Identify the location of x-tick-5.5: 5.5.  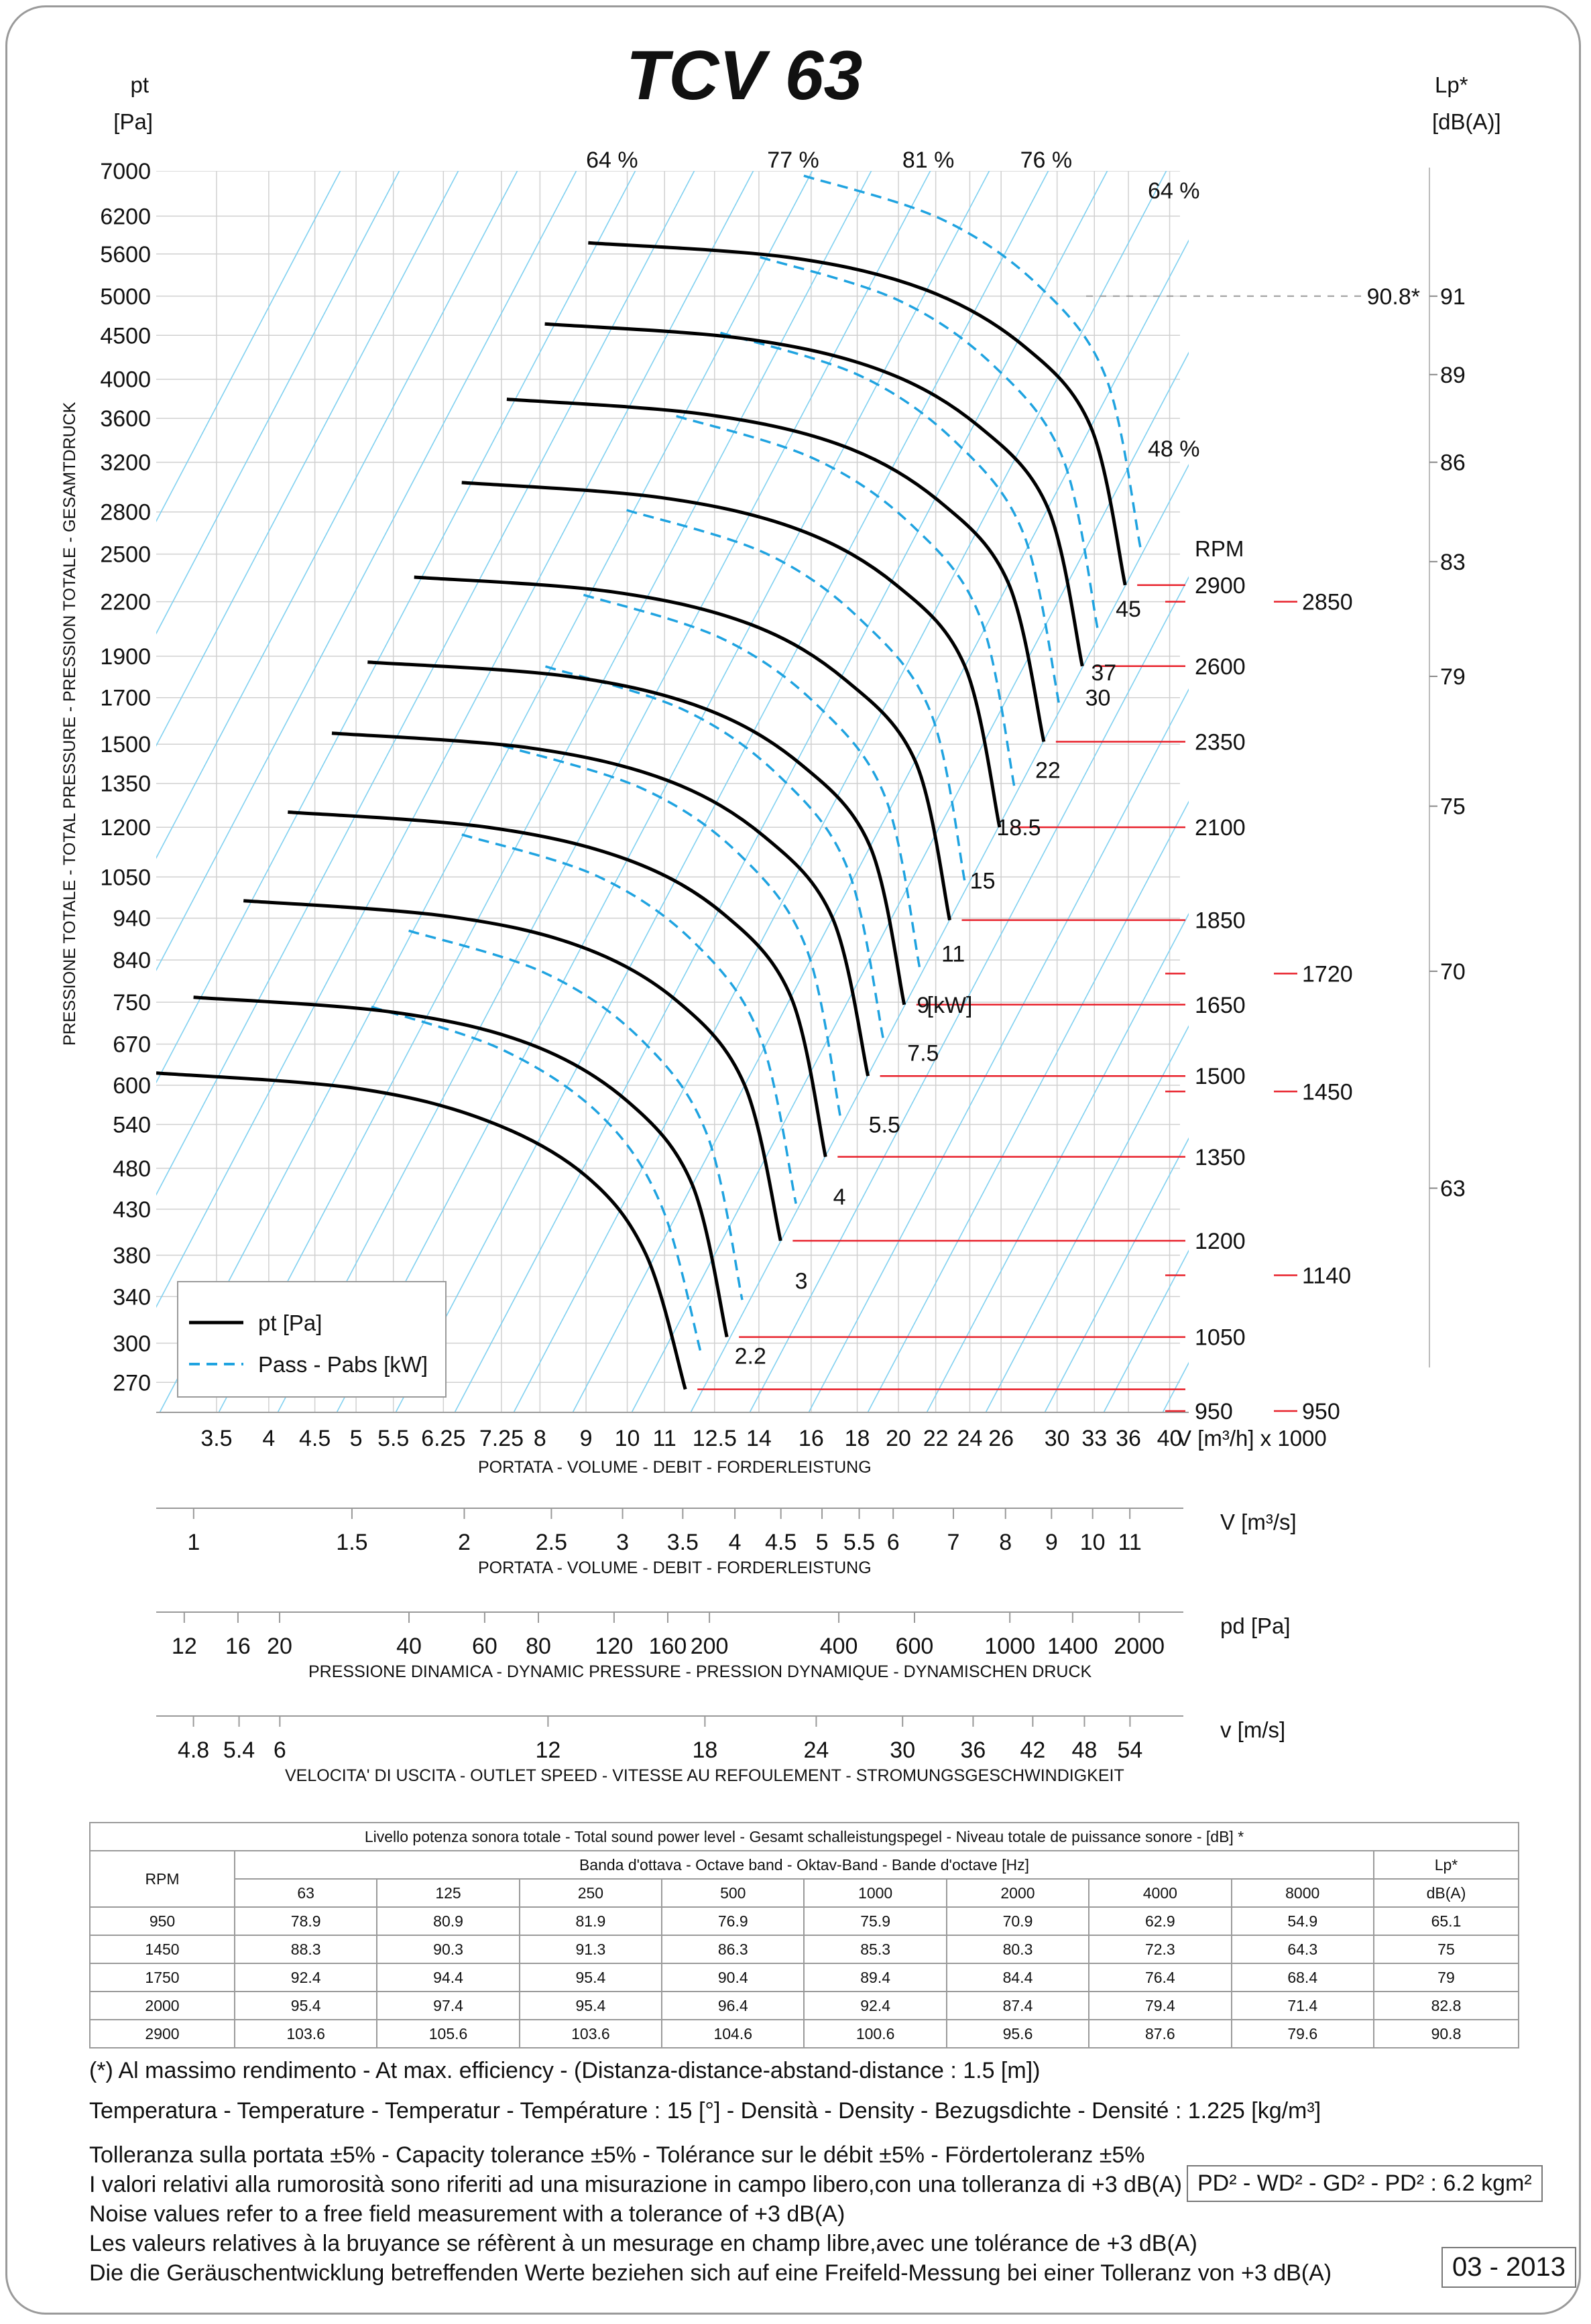
(393, 1438).